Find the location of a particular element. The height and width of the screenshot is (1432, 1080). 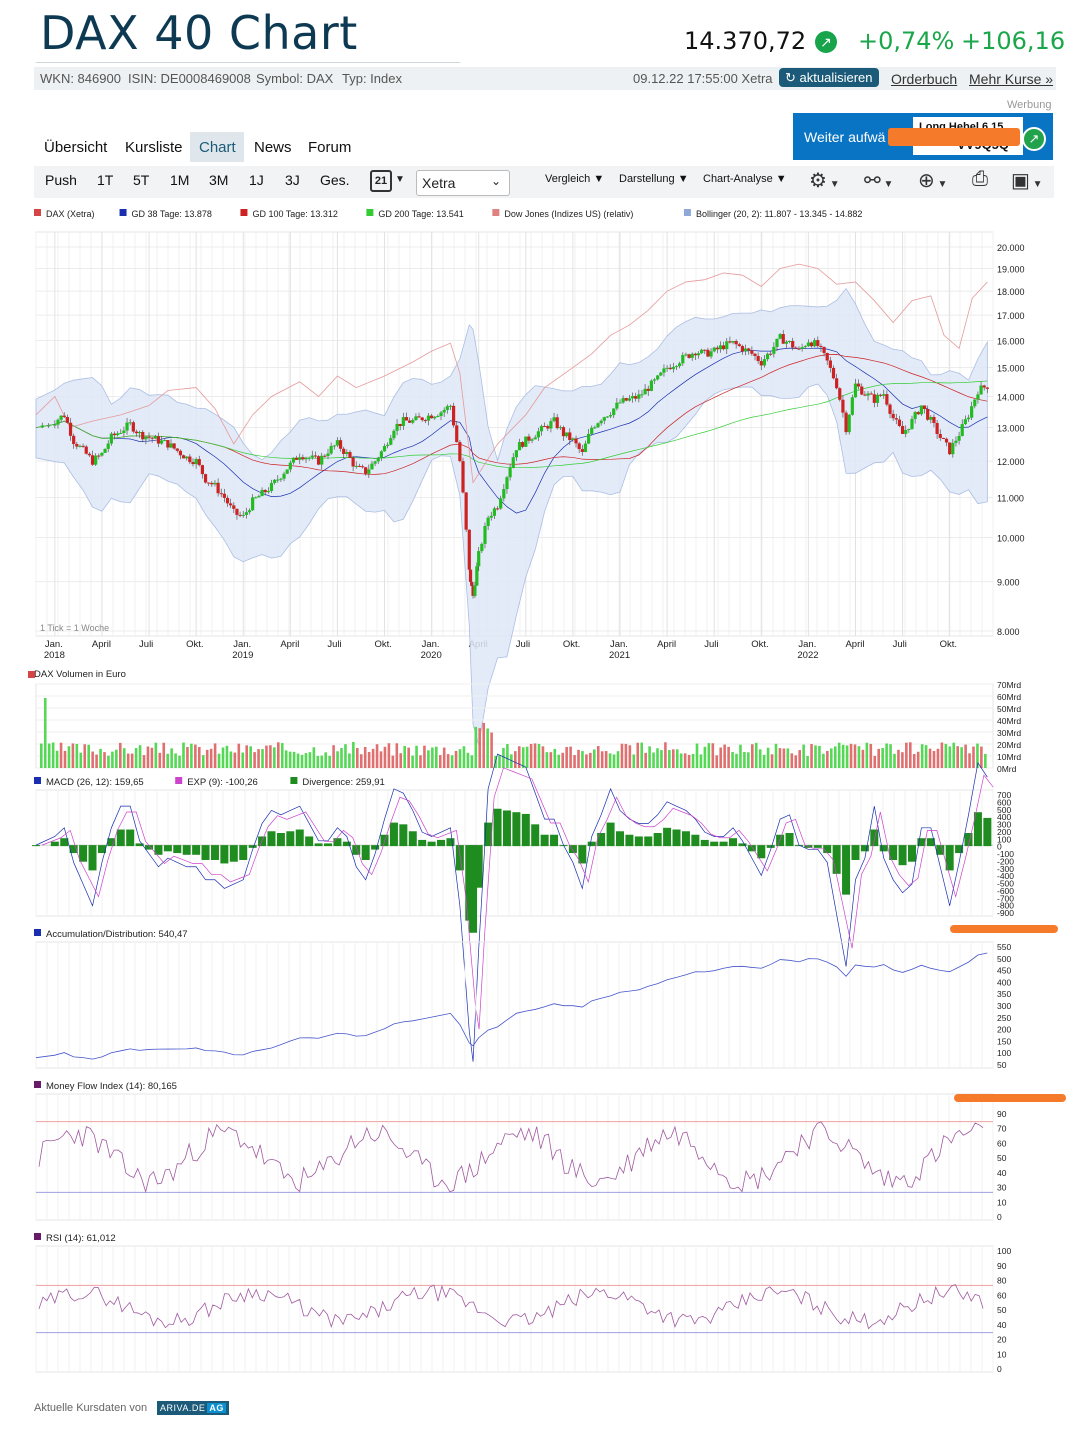

y-tick-label: -100 is located at coordinates (1005, 854).